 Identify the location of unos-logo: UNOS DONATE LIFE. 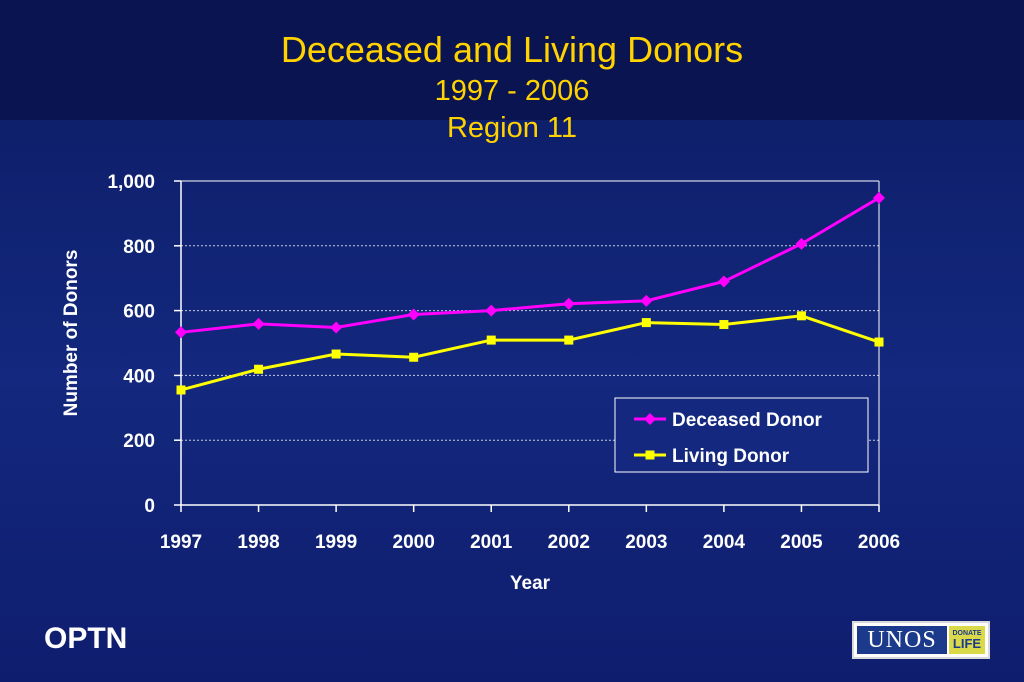
(921, 640).